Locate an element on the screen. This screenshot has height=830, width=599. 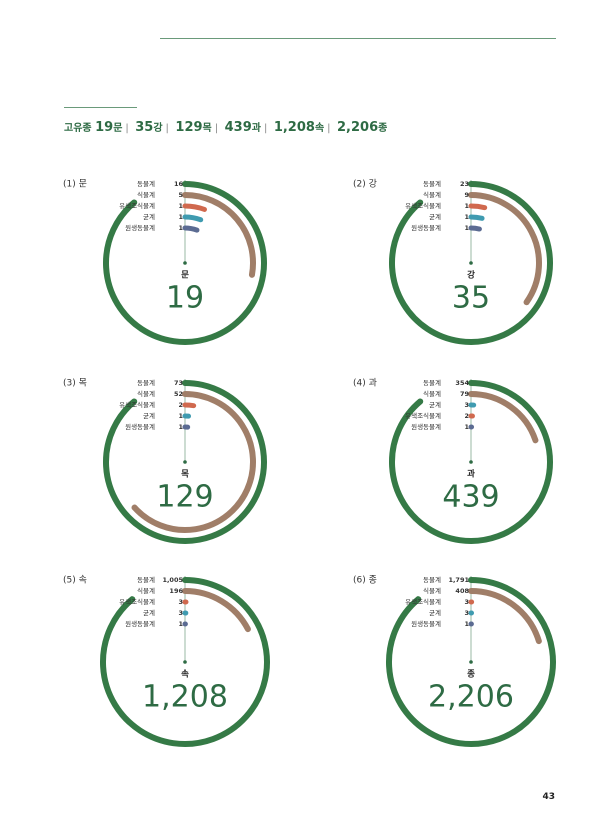
summary-value: 439 is located at coordinates (238, 127).